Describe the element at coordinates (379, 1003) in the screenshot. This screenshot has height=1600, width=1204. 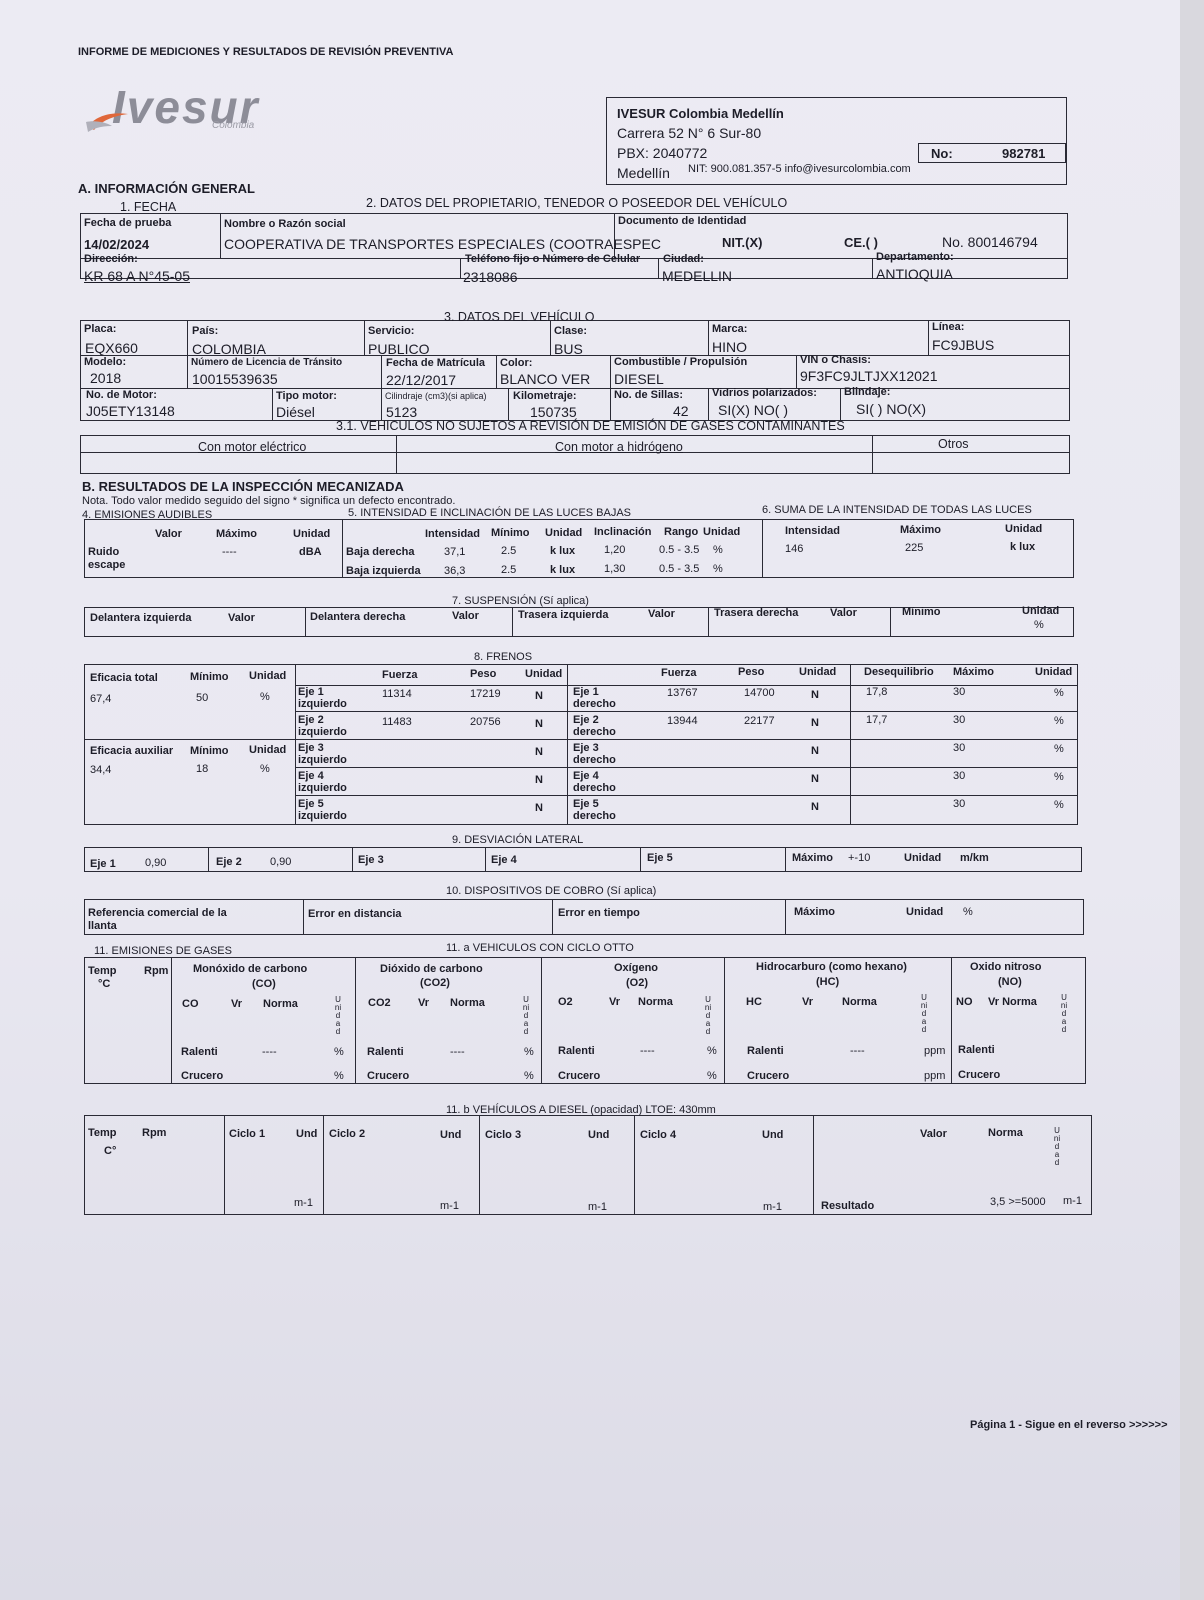
I see `label: CO2` at that location.